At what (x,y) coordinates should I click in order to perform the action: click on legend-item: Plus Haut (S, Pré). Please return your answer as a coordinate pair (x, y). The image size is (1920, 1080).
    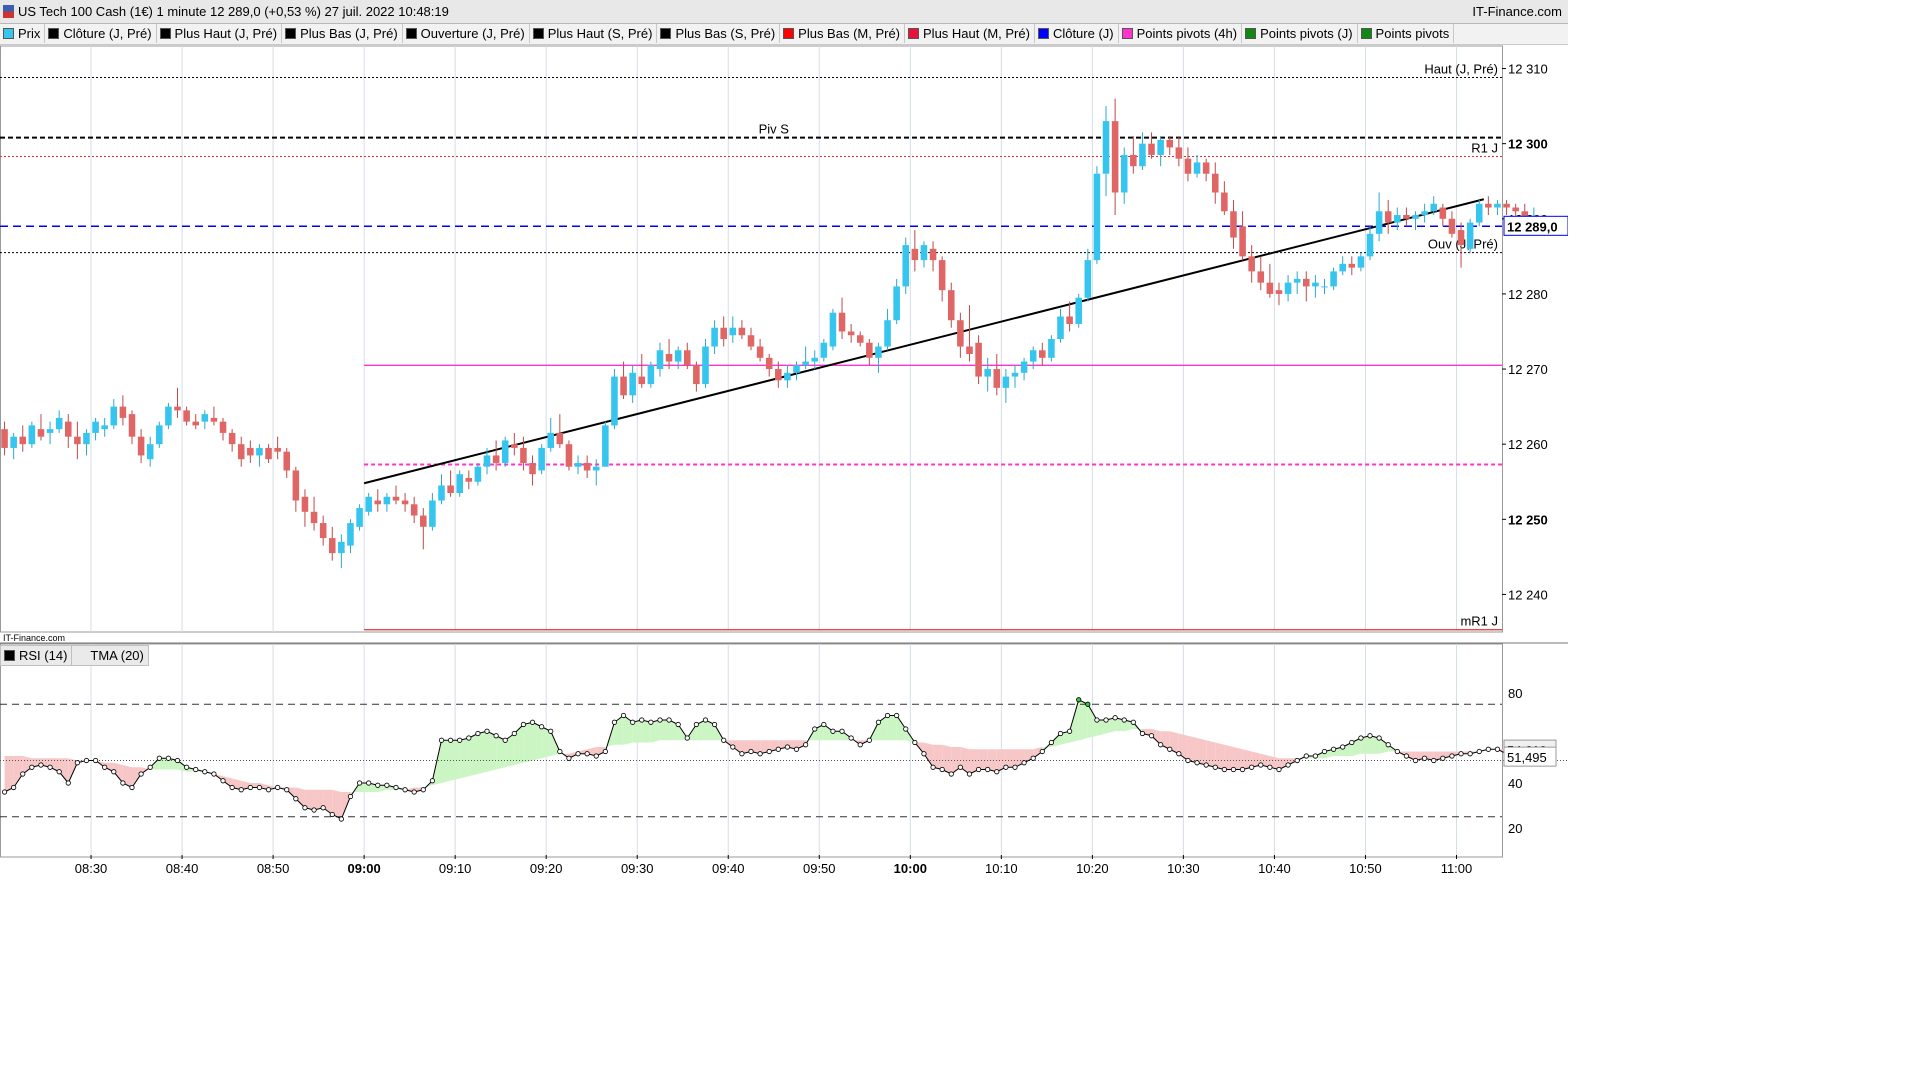
    Looking at the image, I should click on (594, 33).